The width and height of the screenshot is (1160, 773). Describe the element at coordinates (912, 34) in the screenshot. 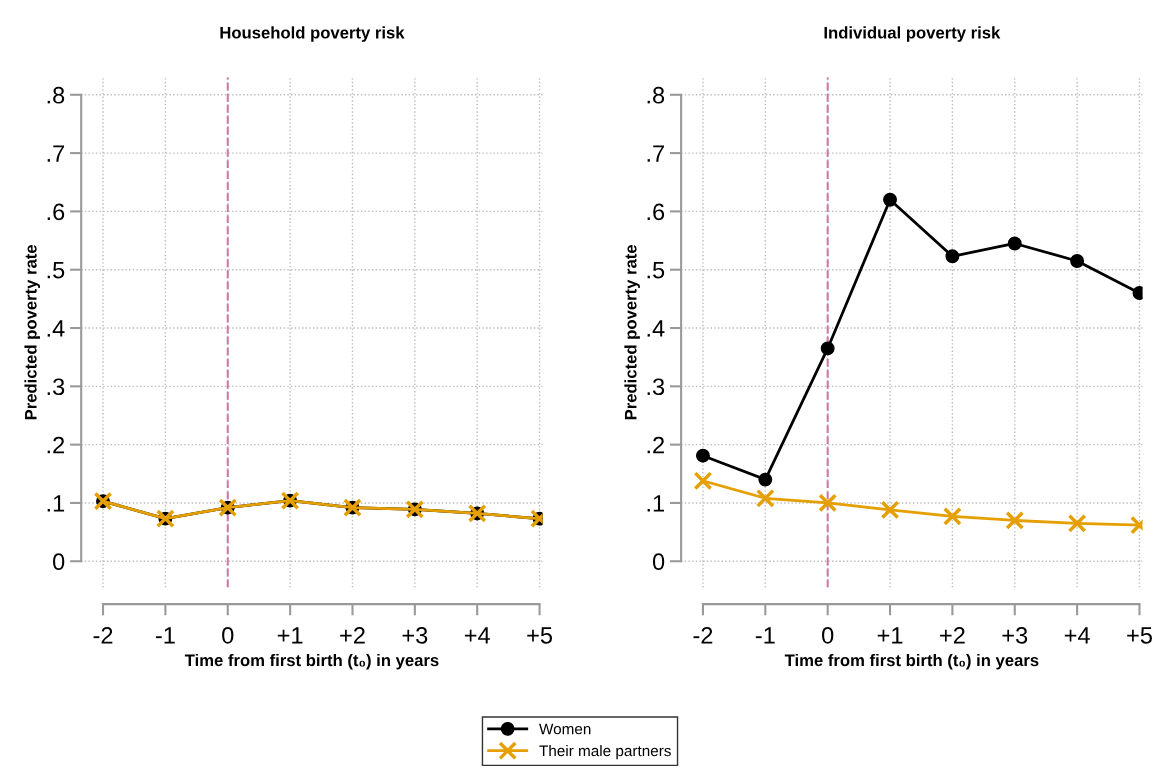

I see `chart-title: Individual poverty risk` at that location.